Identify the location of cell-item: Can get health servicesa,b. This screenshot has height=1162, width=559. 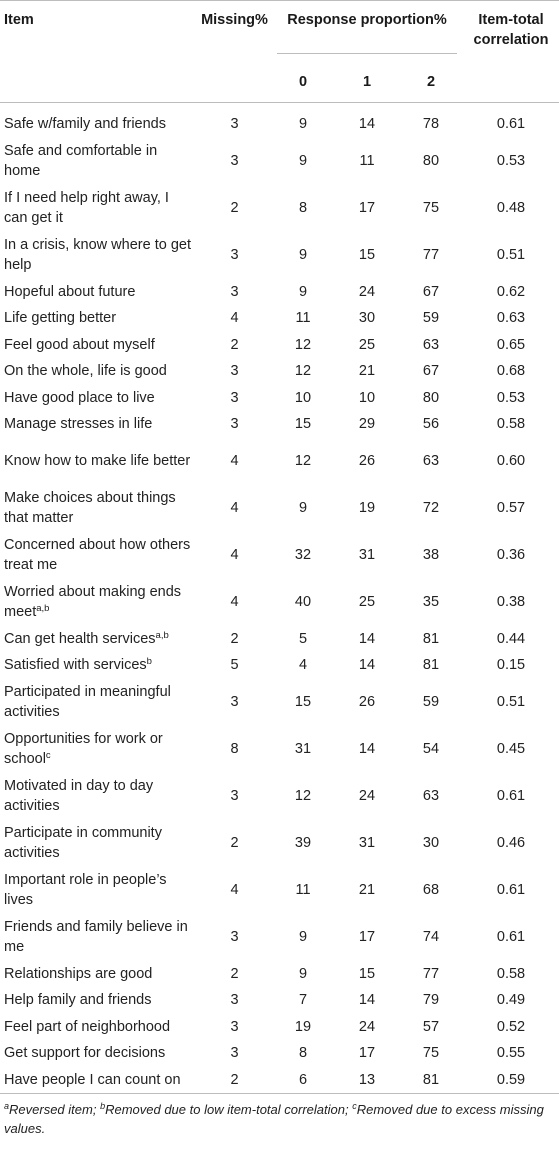
(99, 639).